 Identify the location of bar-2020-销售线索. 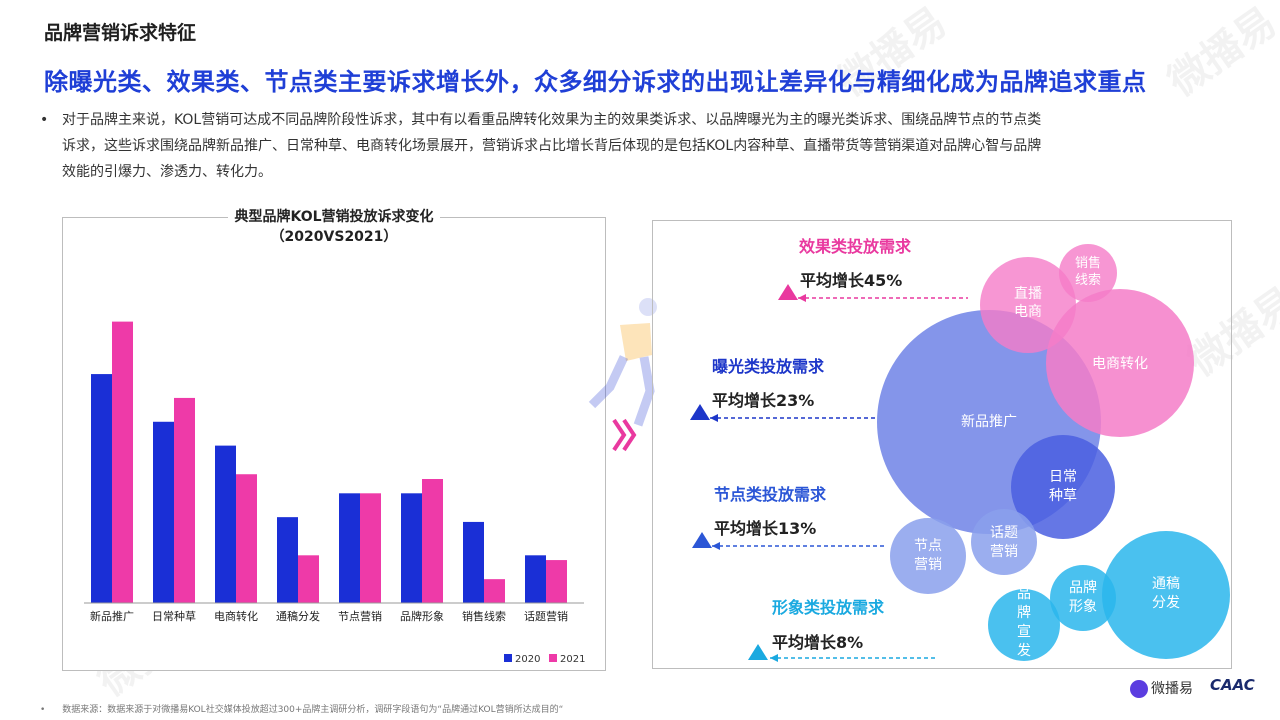
(473, 562).